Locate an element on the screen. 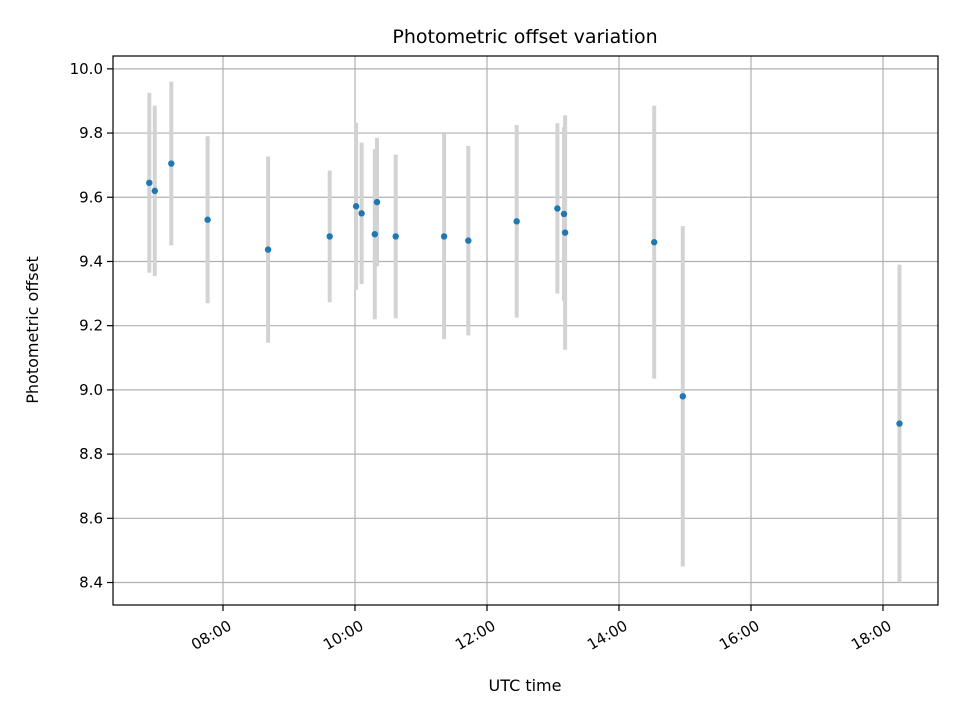 The height and width of the screenshot is (720, 960). x-axis-ticks: 08:00 10:00 12:00 14:00 16:00 18:00 is located at coordinates (541, 629).